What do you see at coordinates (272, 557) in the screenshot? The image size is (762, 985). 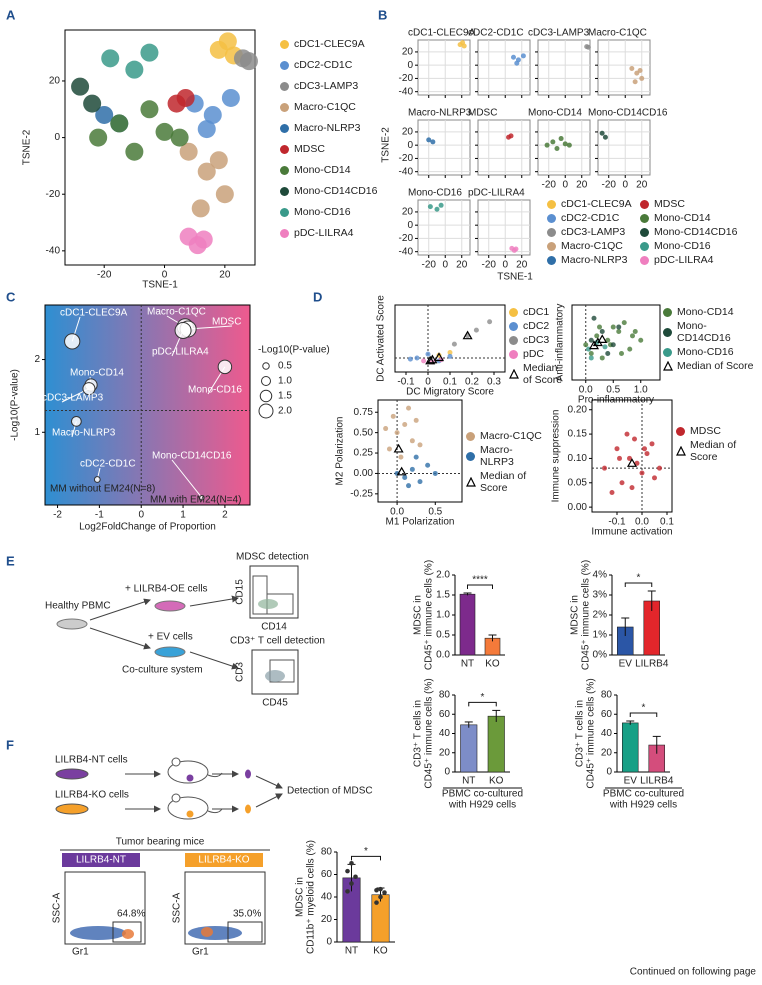 I see `diagram-text: MDSC detection` at bounding box center [272, 557].